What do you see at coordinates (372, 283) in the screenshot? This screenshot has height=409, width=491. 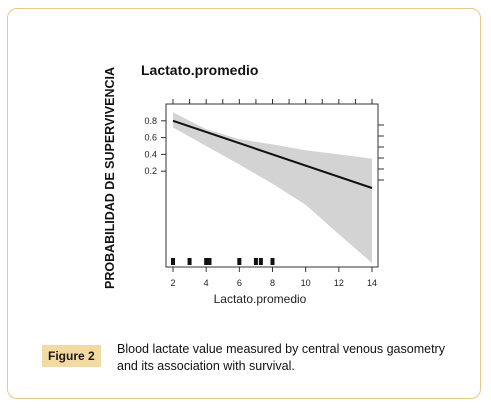 I see `x-tick-label: 14` at bounding box center [372, 283].